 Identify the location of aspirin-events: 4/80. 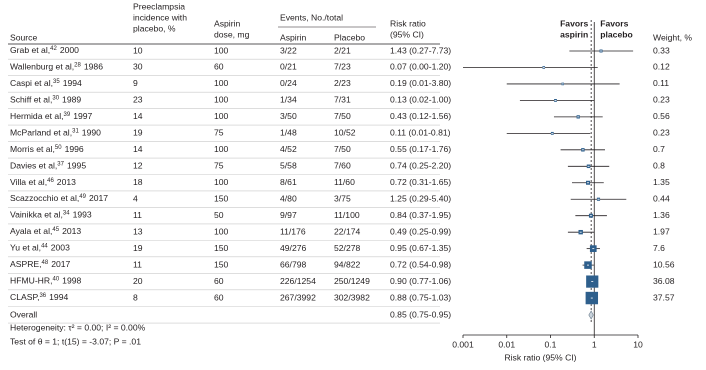
(288, 198).